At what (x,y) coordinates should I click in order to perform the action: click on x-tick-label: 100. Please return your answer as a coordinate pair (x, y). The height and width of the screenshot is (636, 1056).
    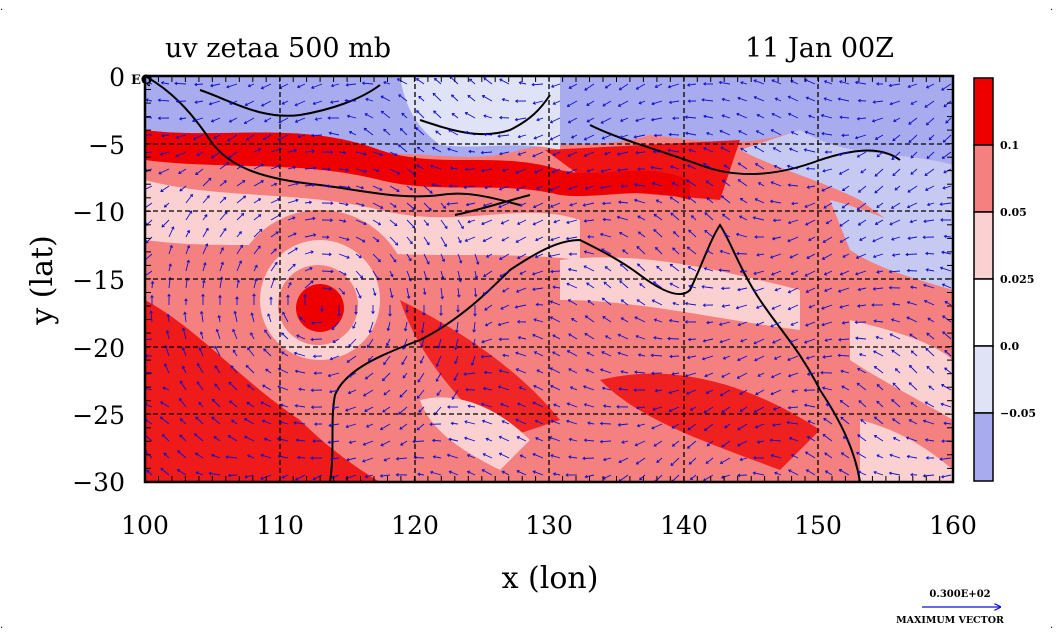
    Looking at the image, I should click on (145, 525).